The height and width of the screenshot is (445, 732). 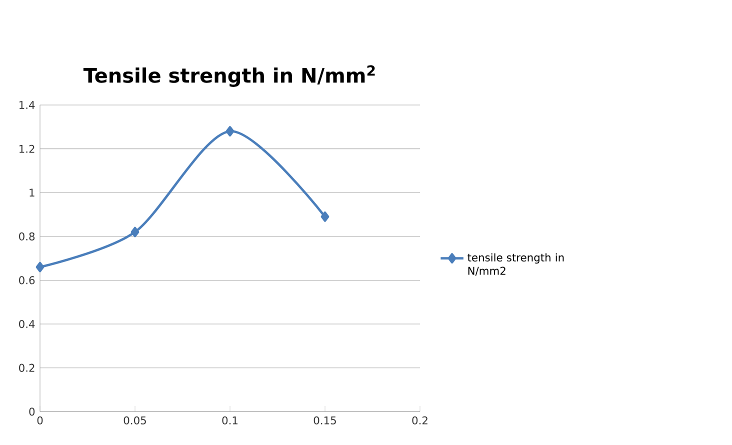 What do you see at coordinates (516, 264) in the screenshot?
I see `legend-label: tensile strength in N/mm2` at bounding box center [516, 264].